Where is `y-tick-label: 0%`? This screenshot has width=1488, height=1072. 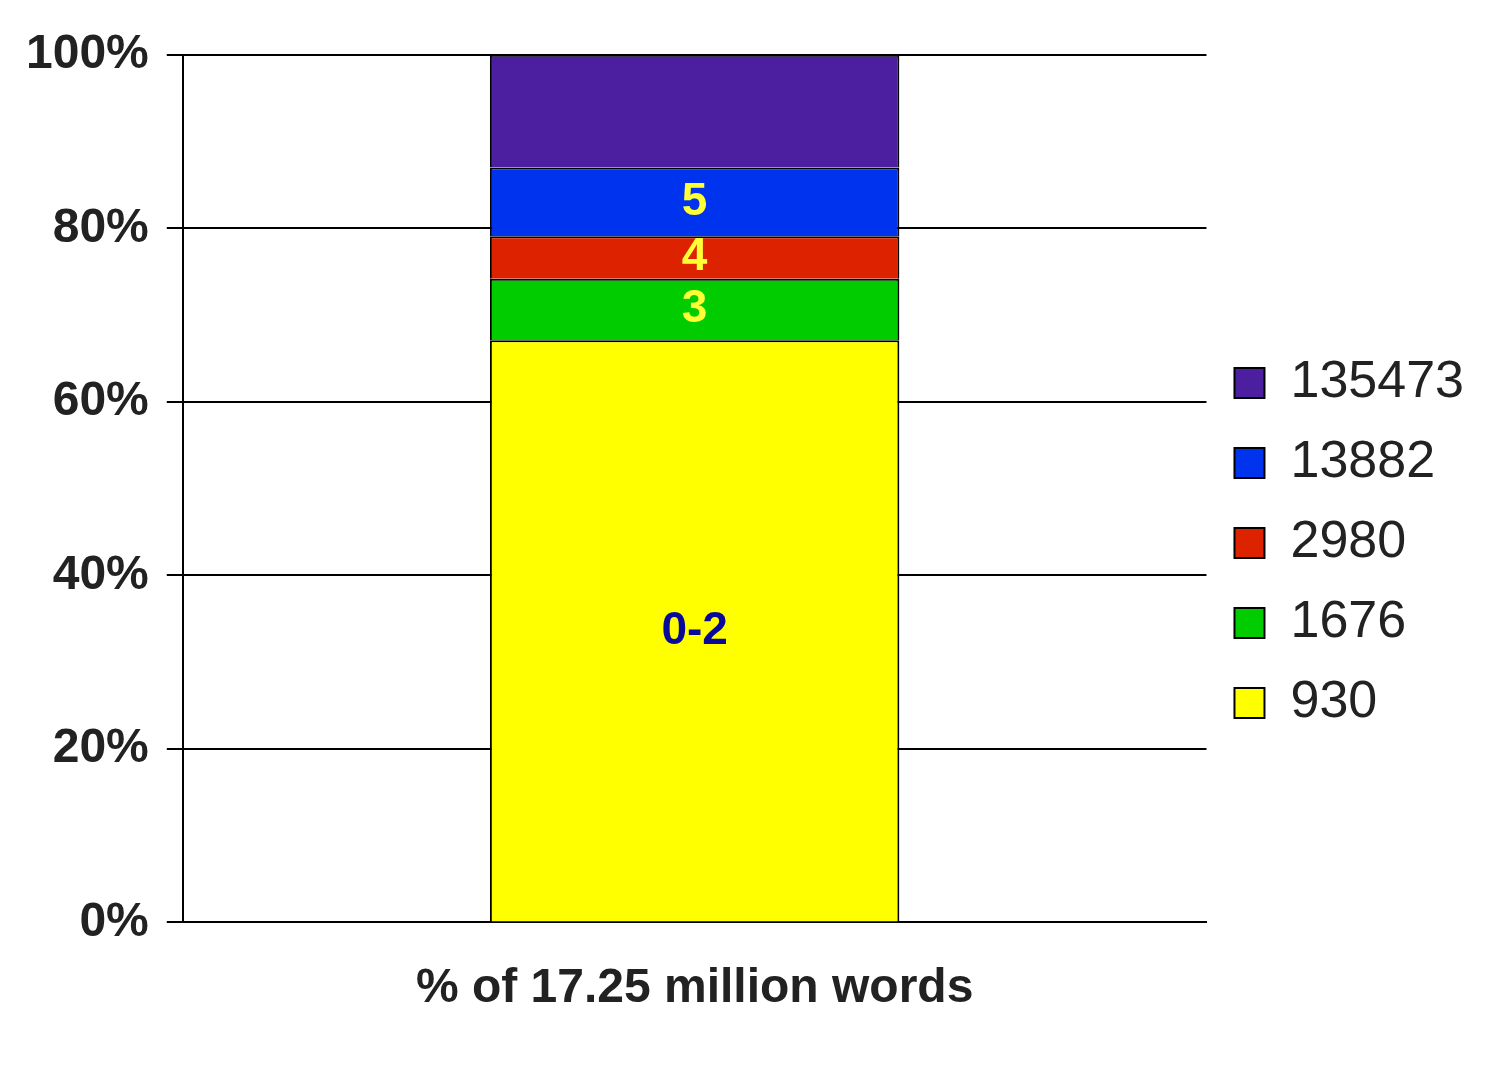
y-tick-label: 0% is located at coordinates (114, 919).